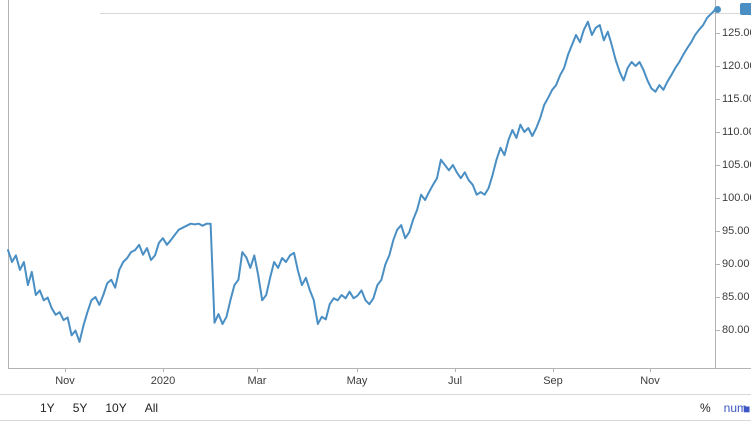 The image size is (751, 447). Describe the element at coordinates (163, 381) in the screenshot. I see `x-axis-label: 2020` at that location.